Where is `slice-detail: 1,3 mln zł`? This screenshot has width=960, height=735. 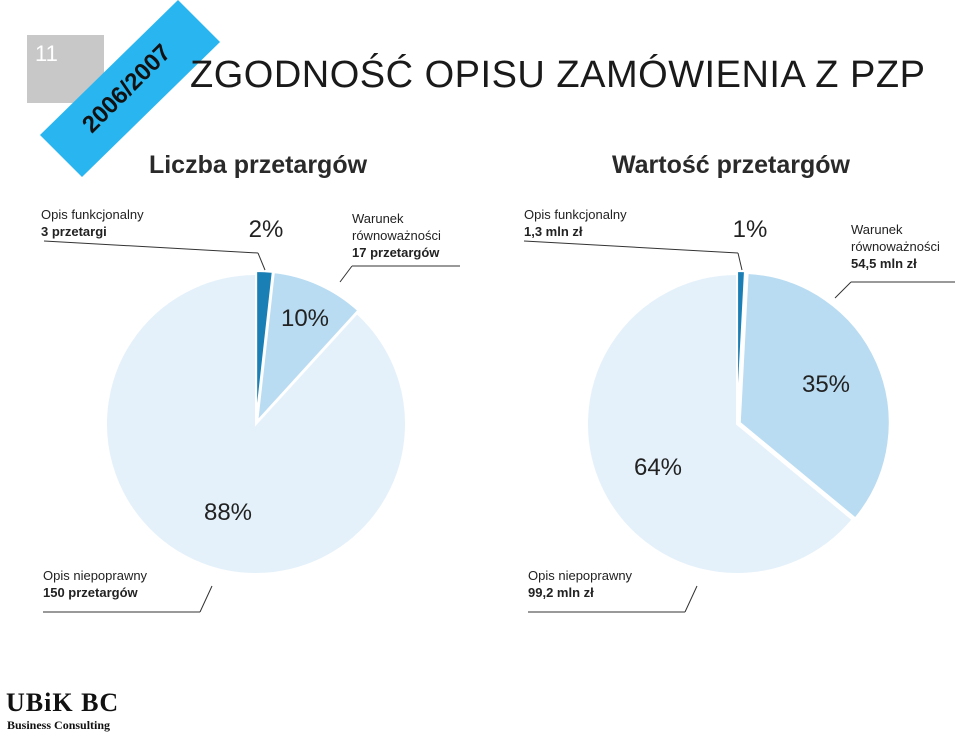 slice-detail: 1,3 mln zł is located at coordinates (553, 231).